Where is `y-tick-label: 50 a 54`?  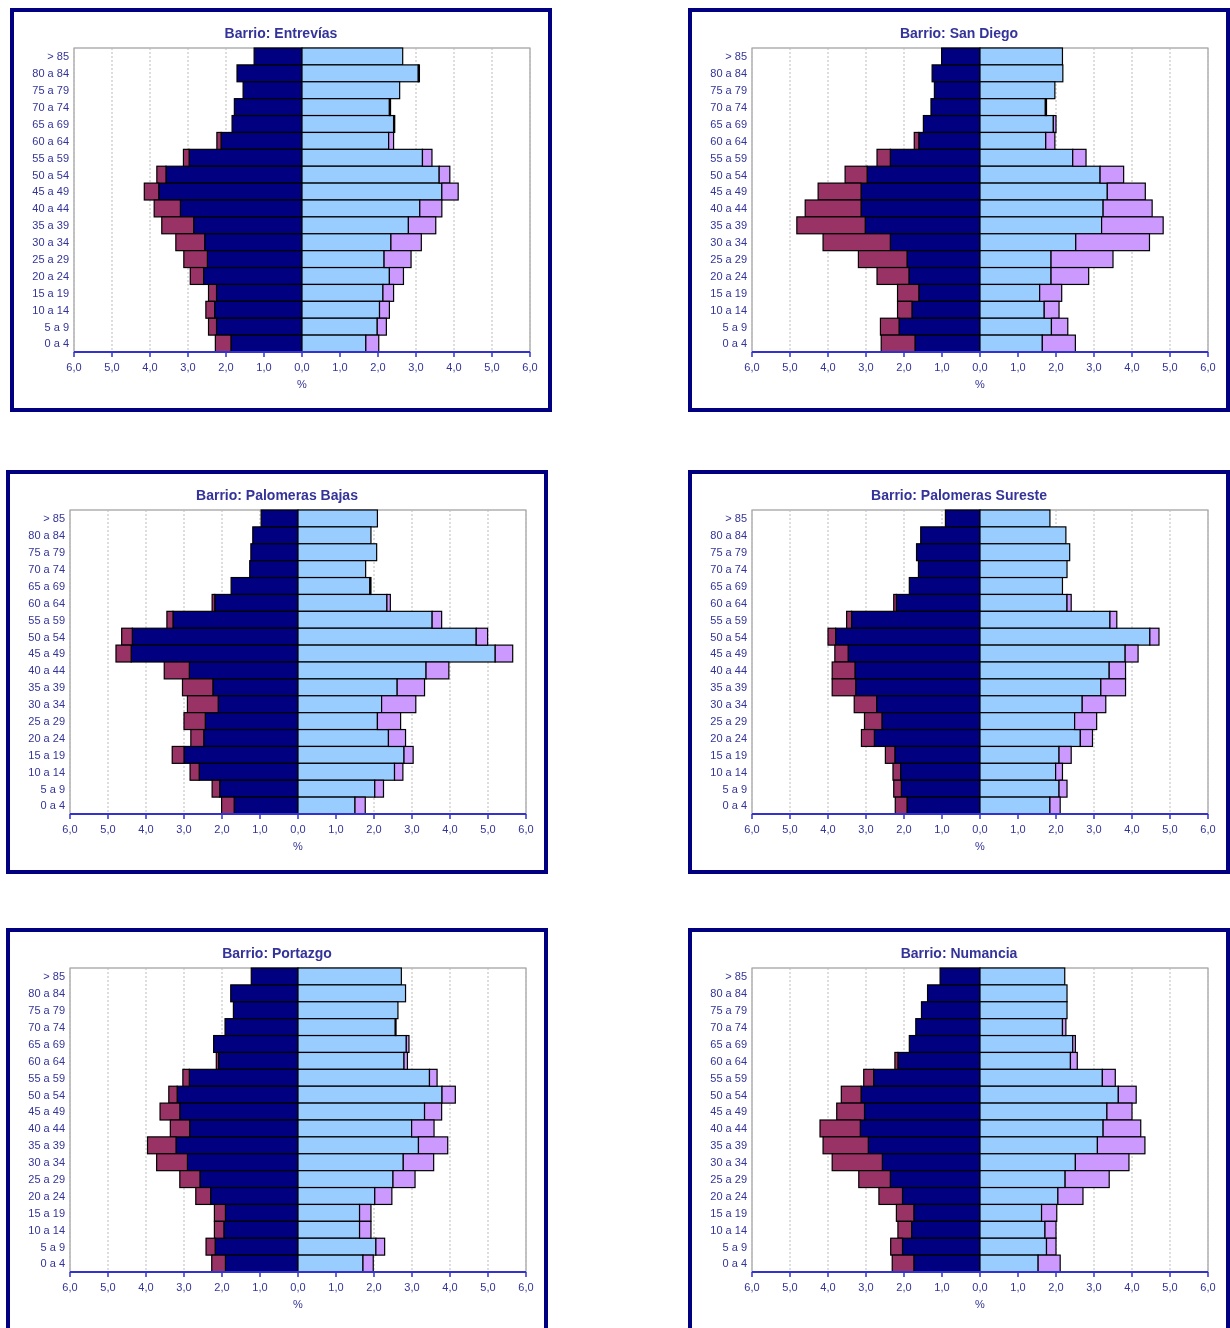
y-tick-label: 50 a 54 is located at coordinates (50, 174).